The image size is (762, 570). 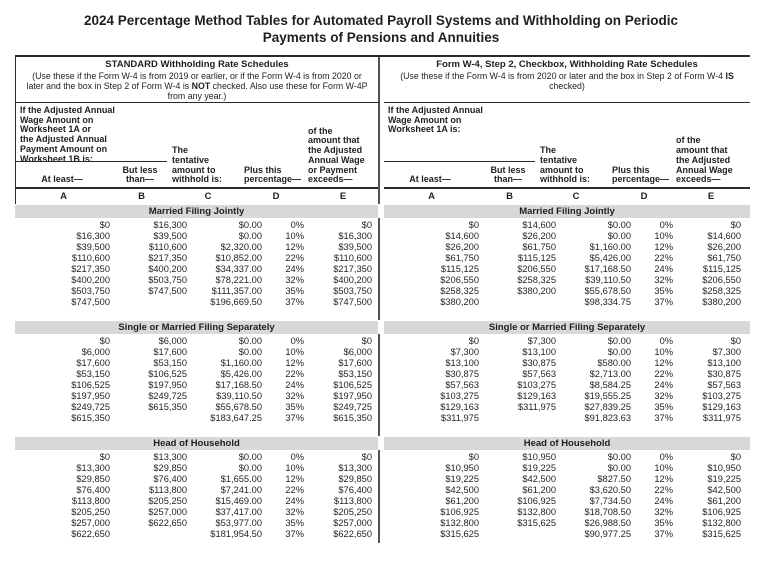 I want to click on table-row: $197,950 $249,725 $39,110.50 32% $197,950, so click(x=196, y=396).